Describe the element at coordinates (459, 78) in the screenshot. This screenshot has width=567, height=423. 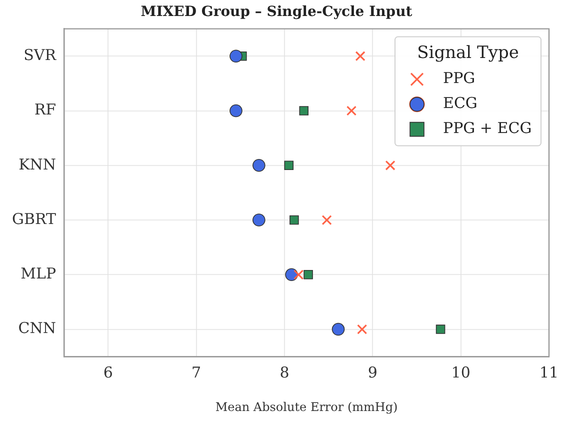
I see `legend-label: PPG` at that location.